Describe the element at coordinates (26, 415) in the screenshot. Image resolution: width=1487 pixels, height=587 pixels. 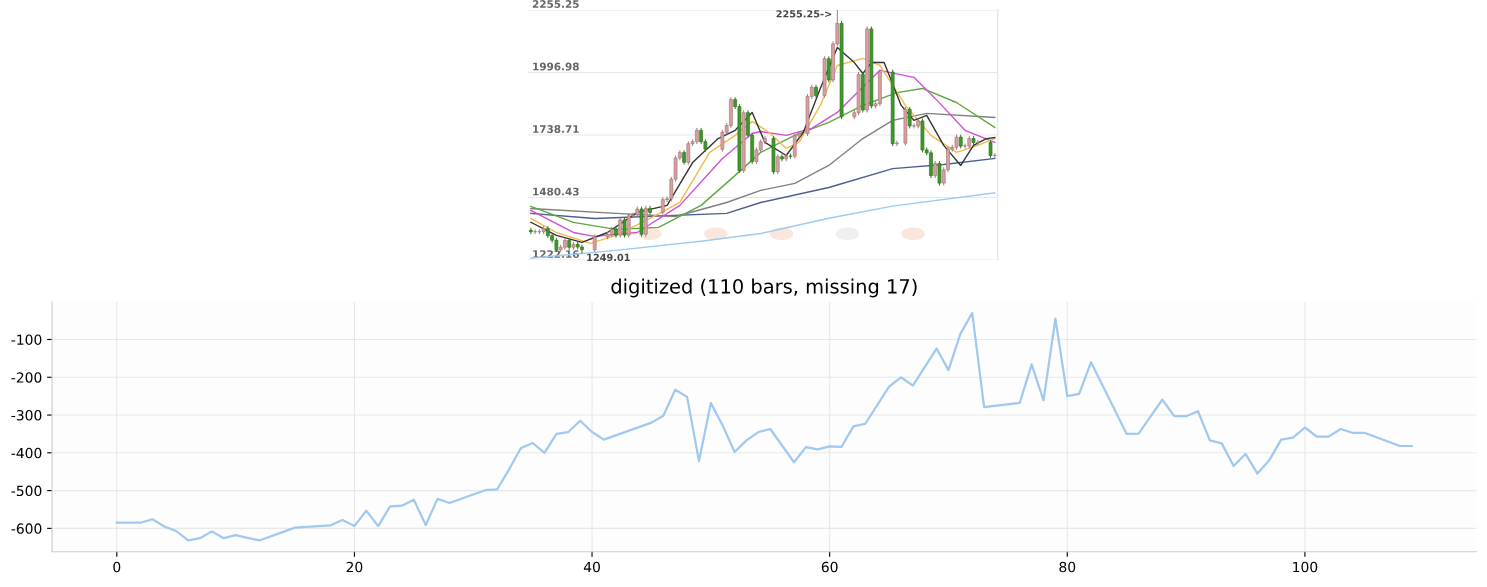
I see `y-tick-label: -300` at that location.